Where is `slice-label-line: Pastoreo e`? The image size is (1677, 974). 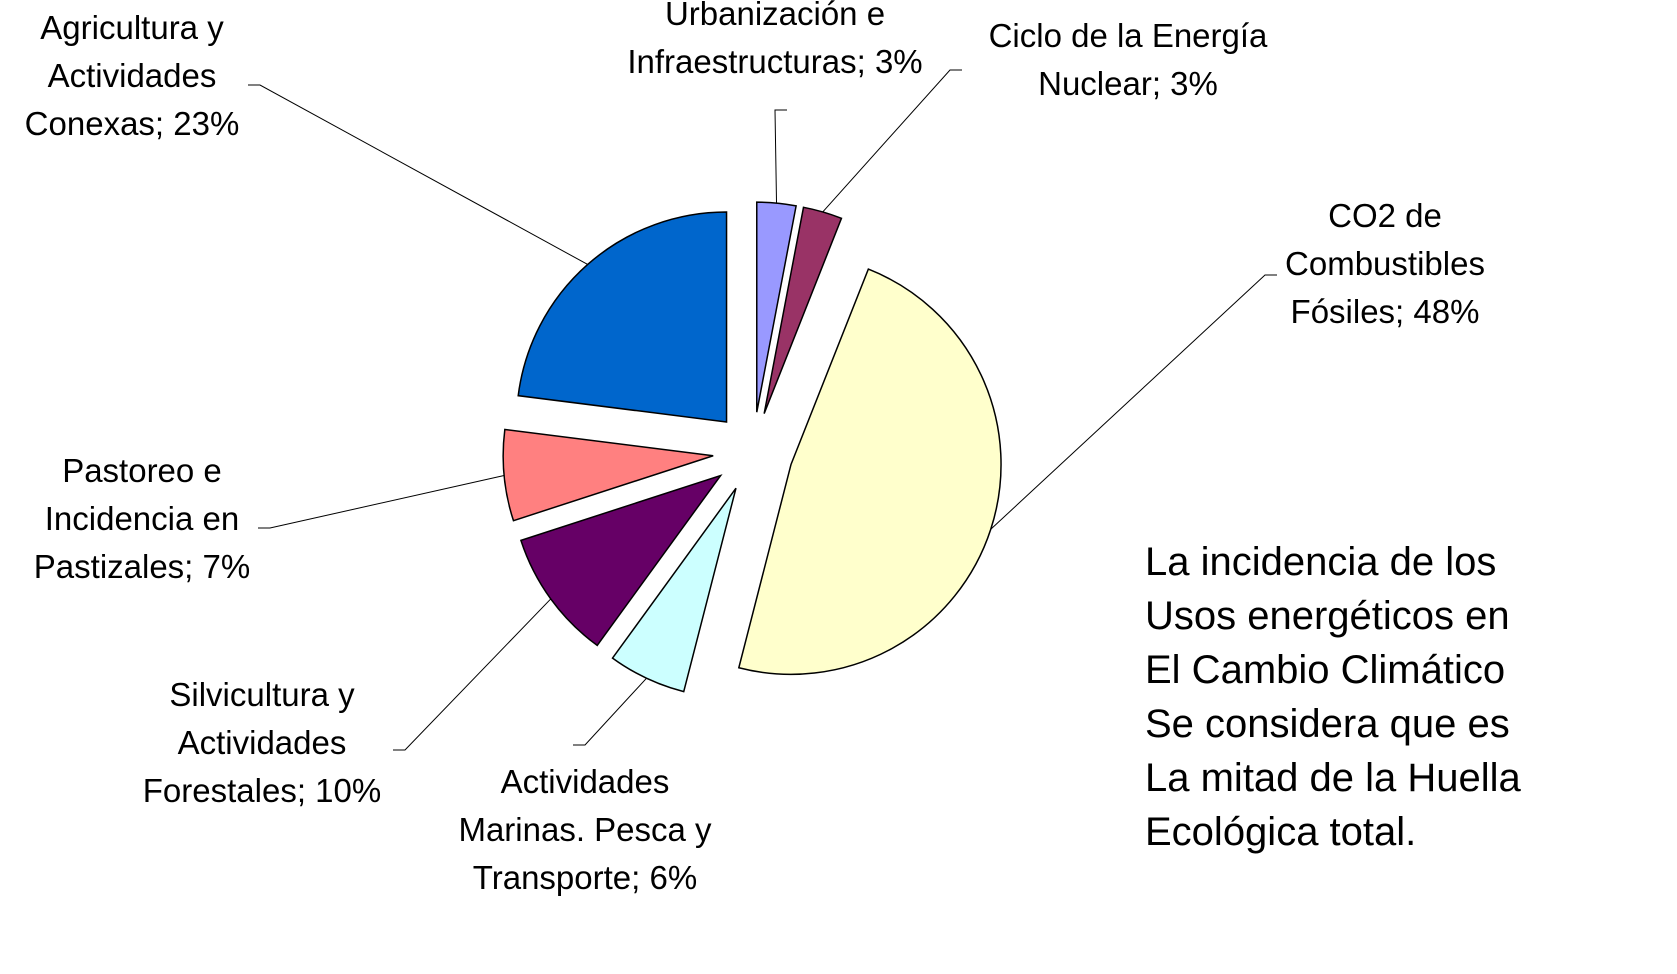 slice-label-line: Pastoreo e is located at coordinates (142, 470).